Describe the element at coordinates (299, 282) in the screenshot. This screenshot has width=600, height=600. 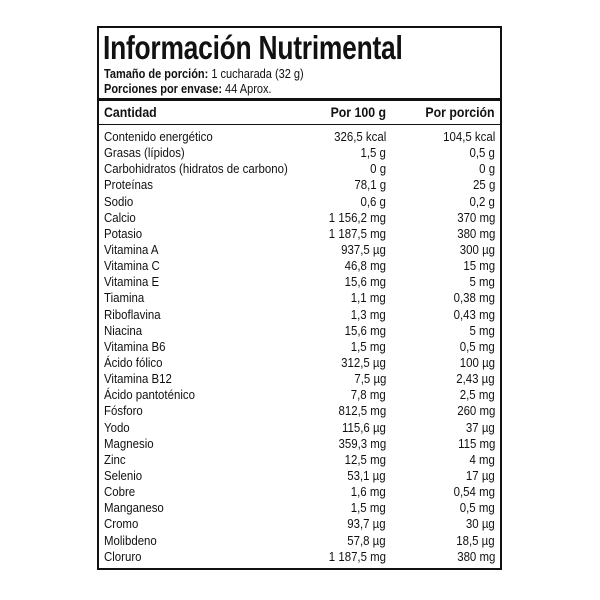
I see `table-row: Vitamina E 15,6 mg 5 mg` at that location.